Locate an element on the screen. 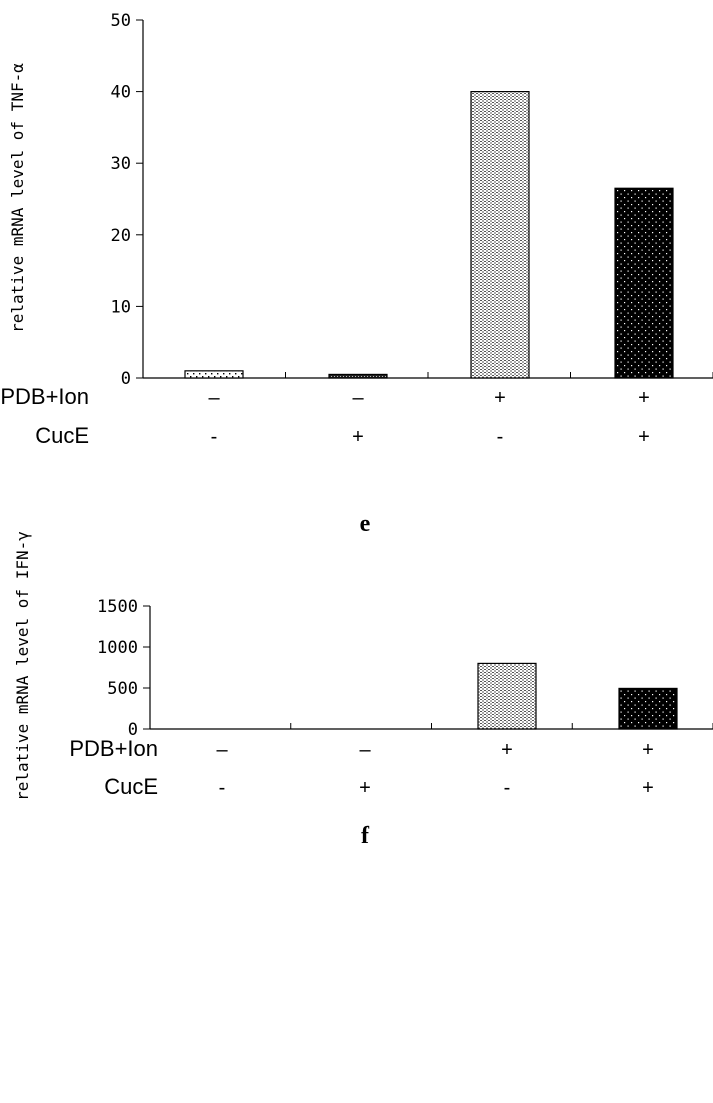 Image resolution: width=713 pixels, height=1103 pixels. y-tick-label: 1000 is located at coordinates (117, 648).